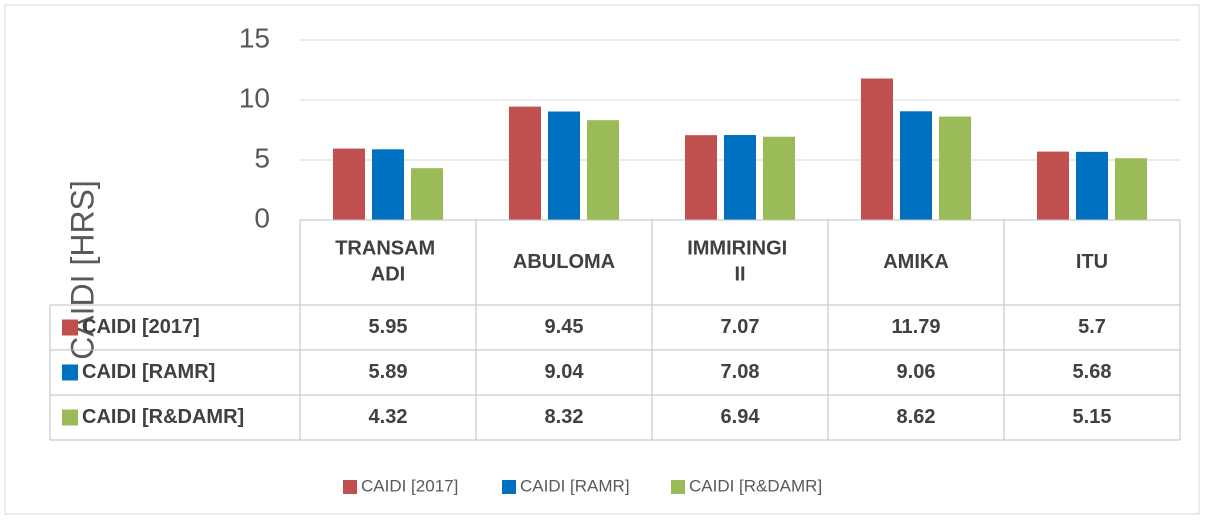 The image size is (1205, 520). I want to click on x-tick-label: AMIKA, so click(916, 262).